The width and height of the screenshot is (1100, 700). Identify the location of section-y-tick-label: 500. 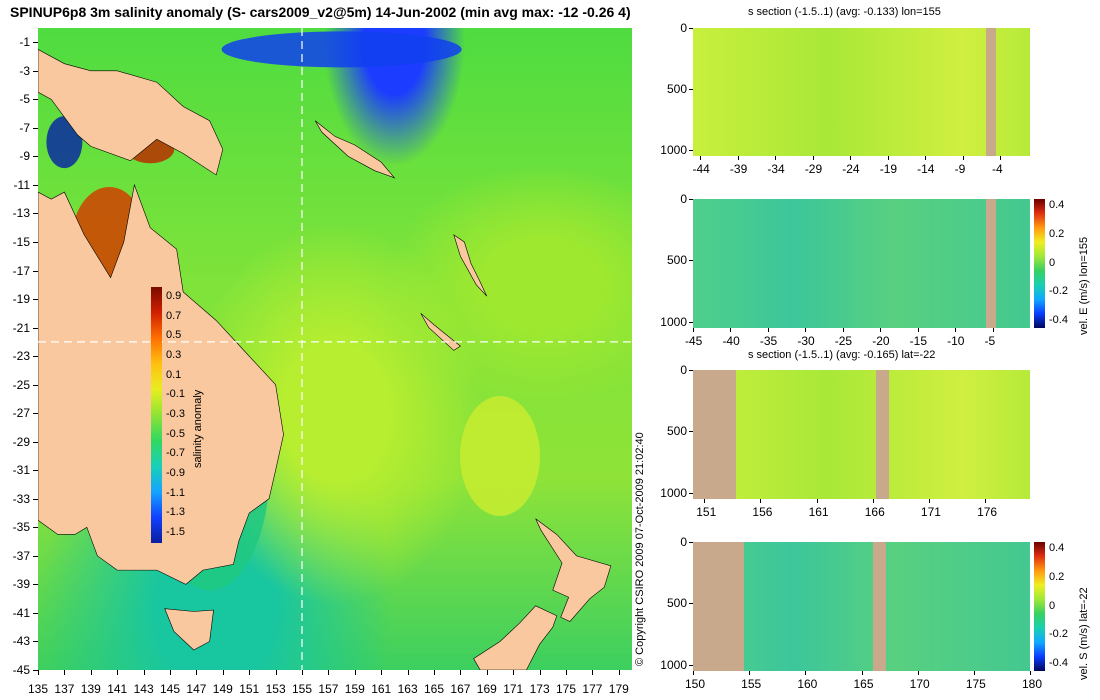
(676, 88).